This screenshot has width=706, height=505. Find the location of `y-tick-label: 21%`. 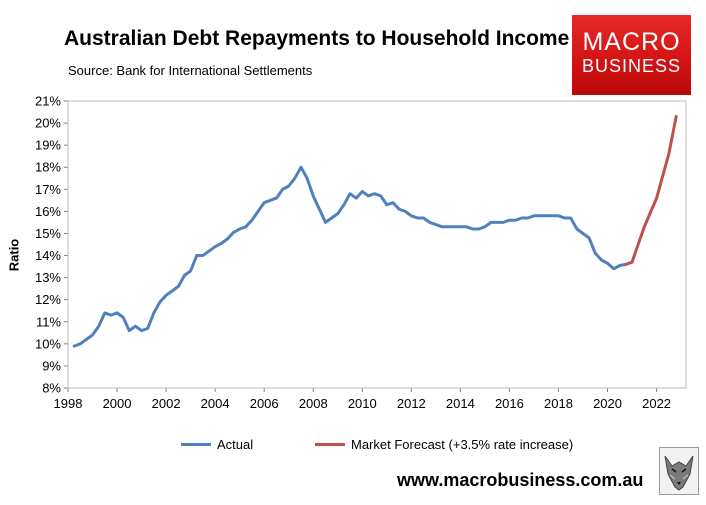

y-tick-label: 21% is located at coordinates (48, 101).